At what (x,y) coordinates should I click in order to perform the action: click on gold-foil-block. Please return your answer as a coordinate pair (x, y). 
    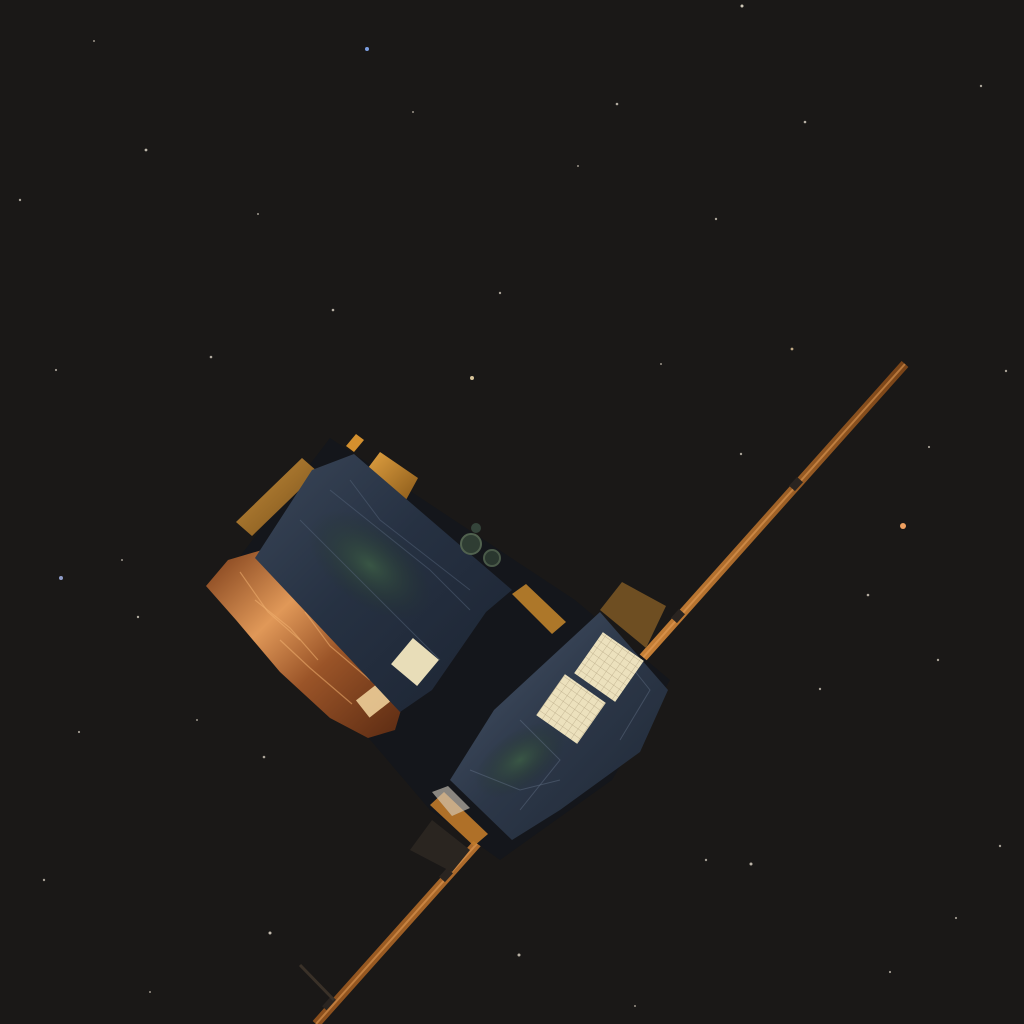
    Looking at the image, I should click on (393, 476).